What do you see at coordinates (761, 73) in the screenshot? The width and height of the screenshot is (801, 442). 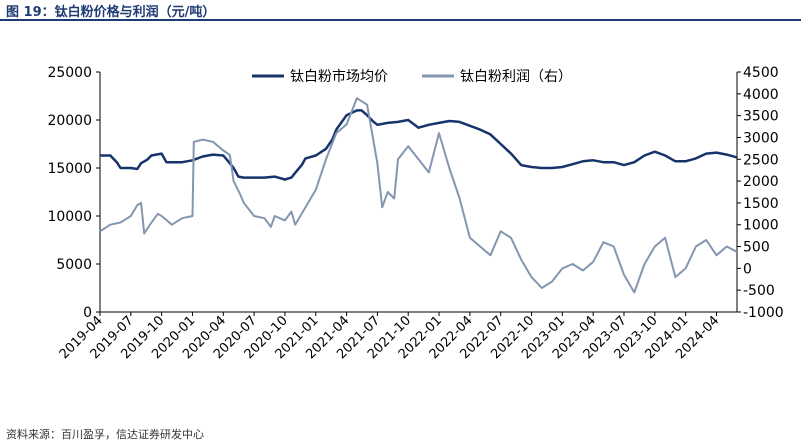 I see `y-right-tick-label: 4500` at bounding box center [761, 73].